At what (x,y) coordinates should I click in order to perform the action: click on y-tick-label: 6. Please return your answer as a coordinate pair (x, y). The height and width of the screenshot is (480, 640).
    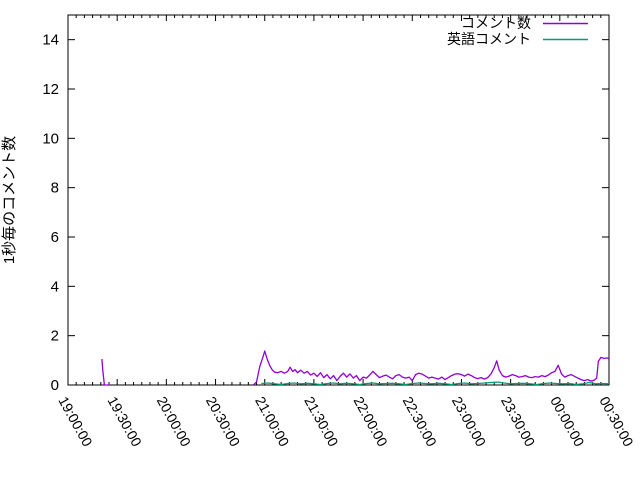
    Looking at the image, I should click on (55, 237).